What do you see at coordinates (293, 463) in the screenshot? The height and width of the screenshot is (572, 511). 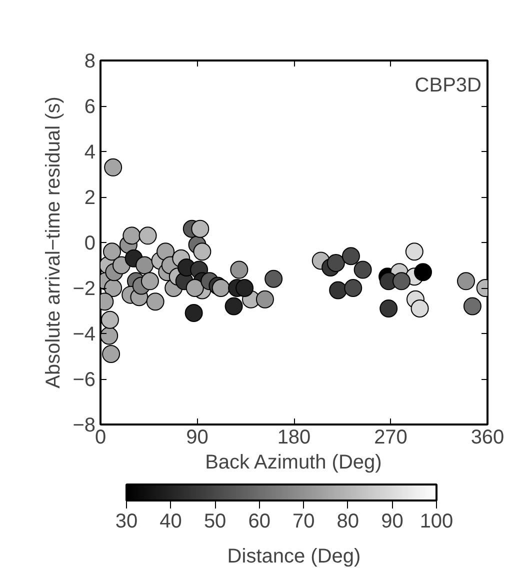 I see `x-axis-title: Back Azimuth (Deg)` at bounding box center [293, 463].